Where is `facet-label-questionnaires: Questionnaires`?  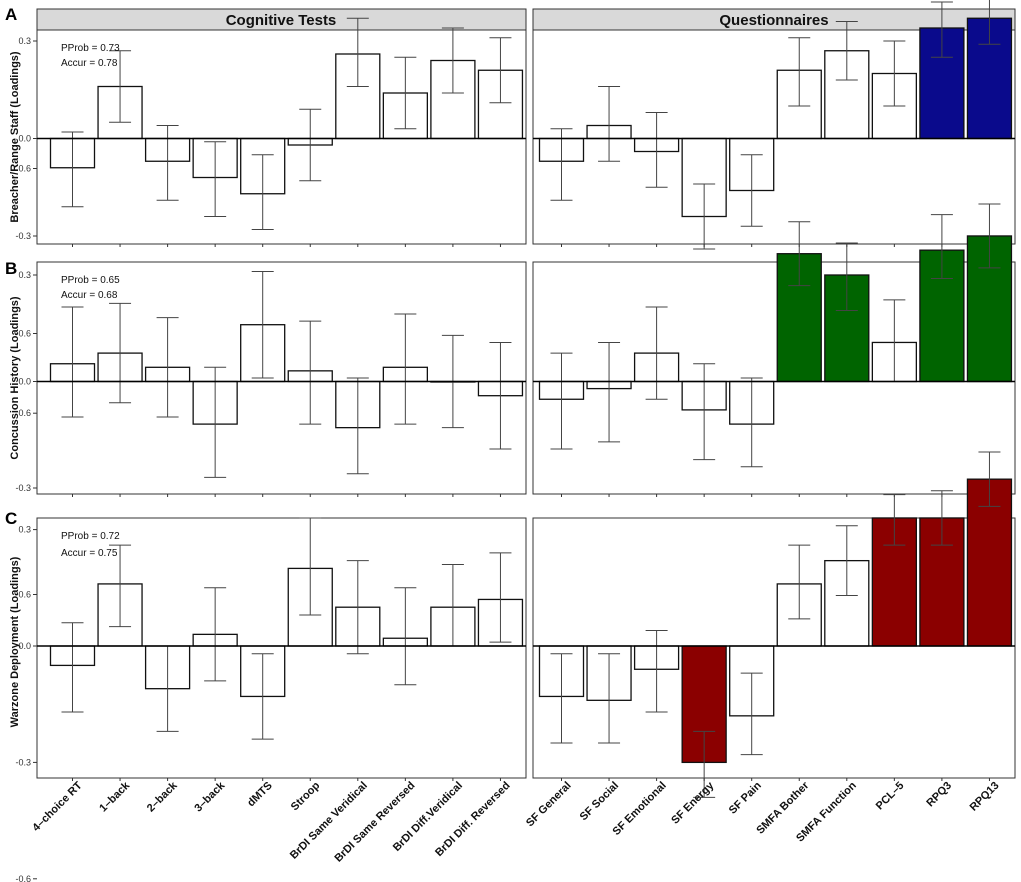
facet-label-questionnaires: Questionnaires is located at coordinates (773, 20).